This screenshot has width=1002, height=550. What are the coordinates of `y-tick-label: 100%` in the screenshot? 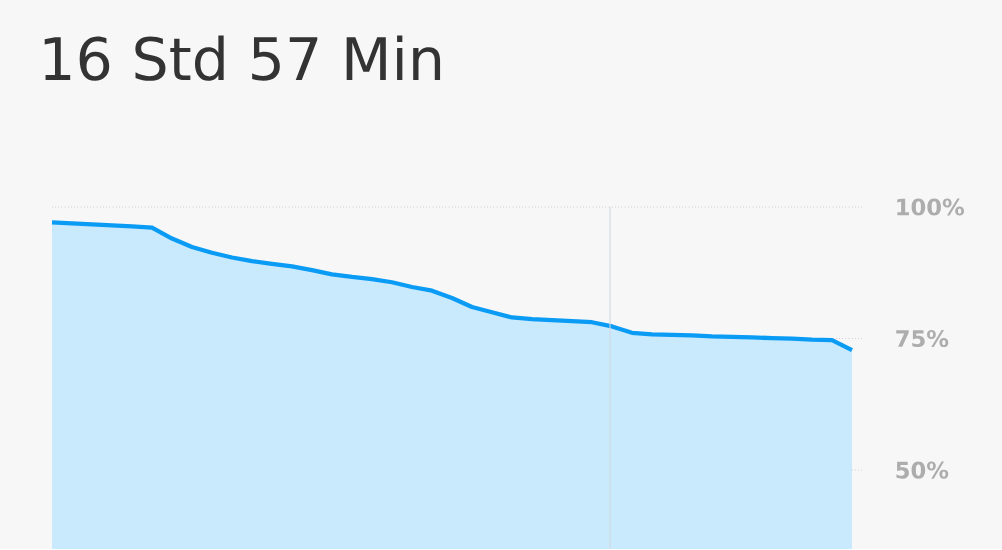 It's located at (931, 207).